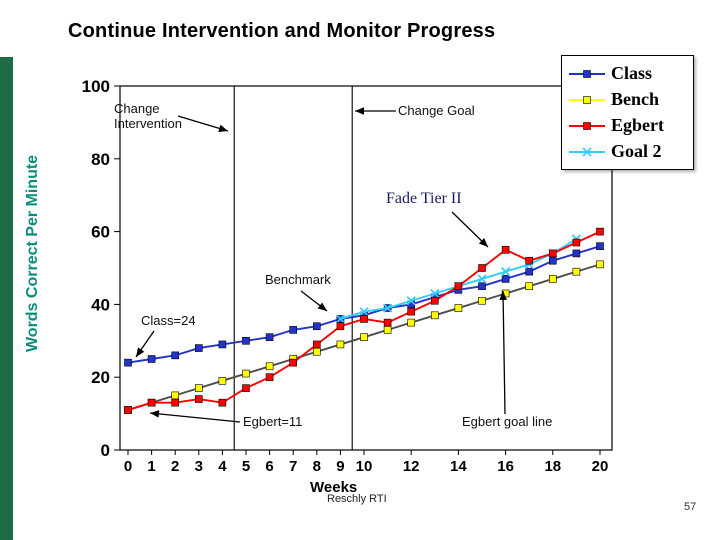  Describe the element at coordinates (222, 466) in the screenshot. I see `x-tick-label: 4` at that location.